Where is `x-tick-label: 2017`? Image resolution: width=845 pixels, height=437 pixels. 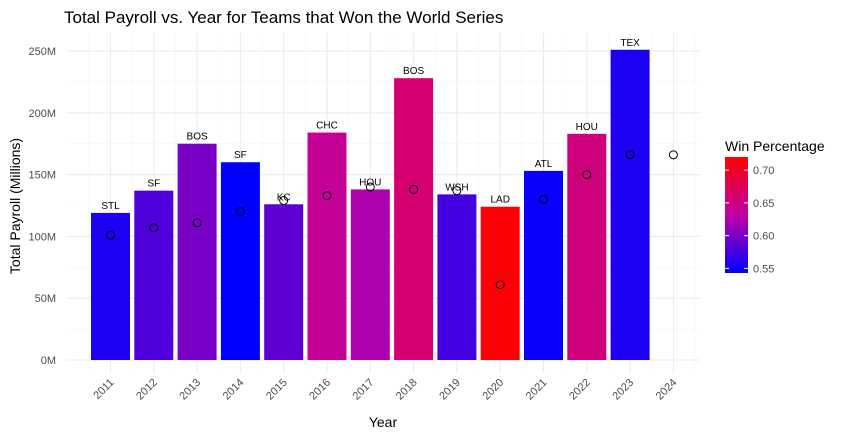 x-tick-label: 2017 is located at coordinates (364, 390).